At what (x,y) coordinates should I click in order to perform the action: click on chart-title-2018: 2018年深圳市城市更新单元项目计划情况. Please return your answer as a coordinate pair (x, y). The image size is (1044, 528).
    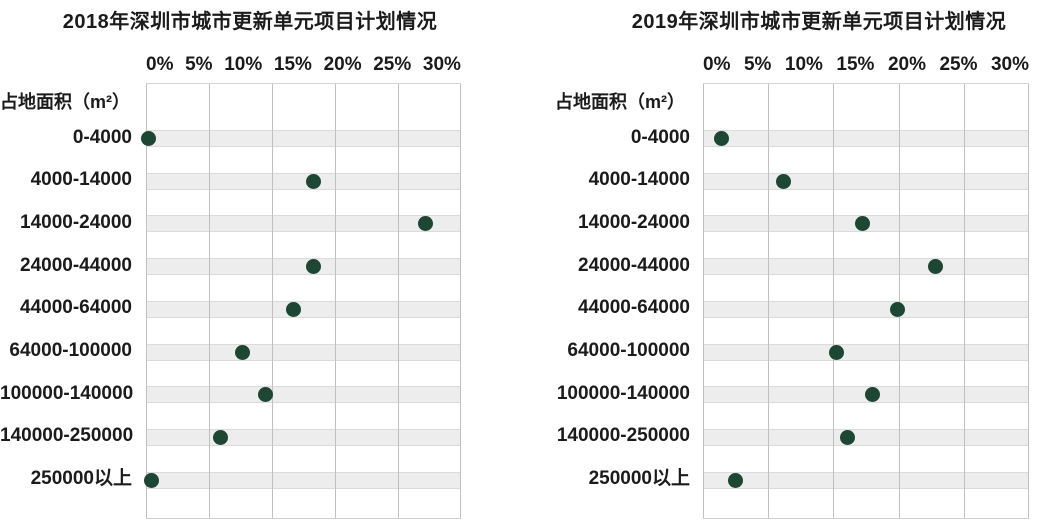
    Looking at the image, I should click on (250, 22).